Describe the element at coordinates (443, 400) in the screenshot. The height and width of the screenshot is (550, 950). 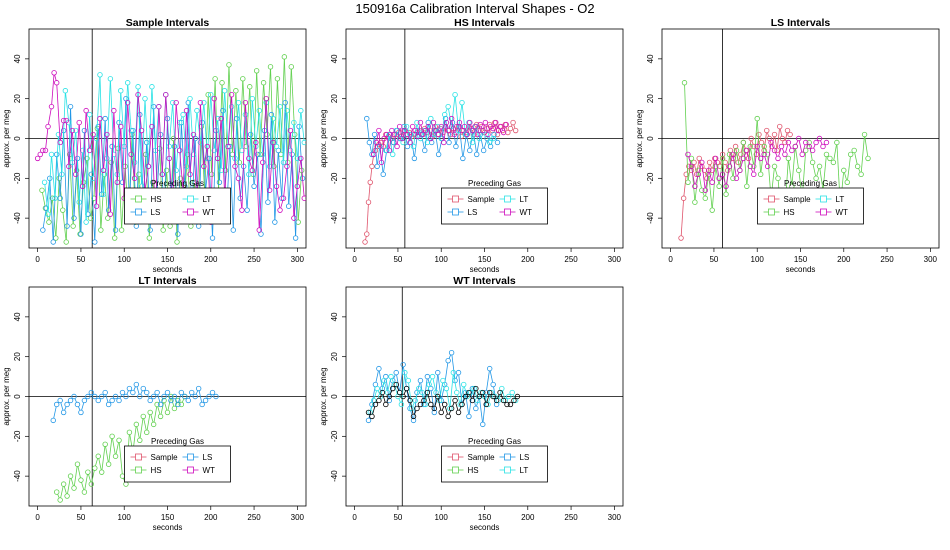
I see `series-black` at that location.